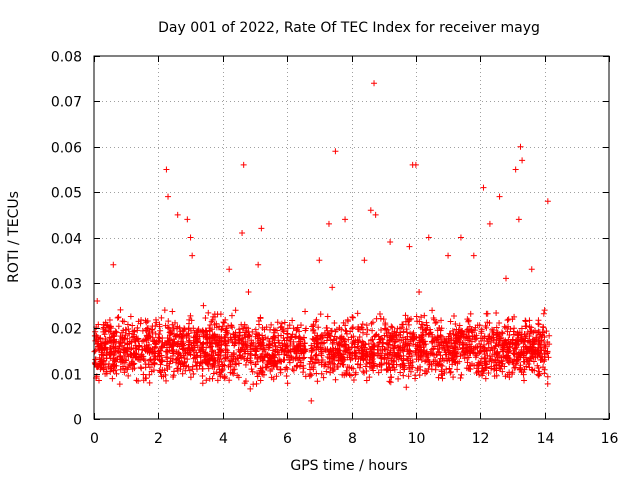 The height and width of the screenshot is (480, 640). What do you see at coordinates (77, 421) in the screenshot?
I see `y-tick-label: 0` at bounding box center [77, 421].